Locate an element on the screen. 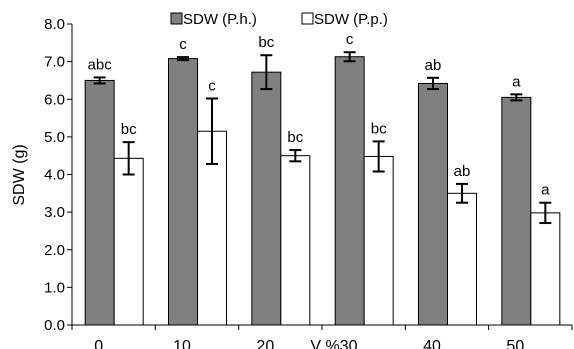 This screenshot has width=574, height=349. x-tick-label: 10 is located at coordinates (182, 343).